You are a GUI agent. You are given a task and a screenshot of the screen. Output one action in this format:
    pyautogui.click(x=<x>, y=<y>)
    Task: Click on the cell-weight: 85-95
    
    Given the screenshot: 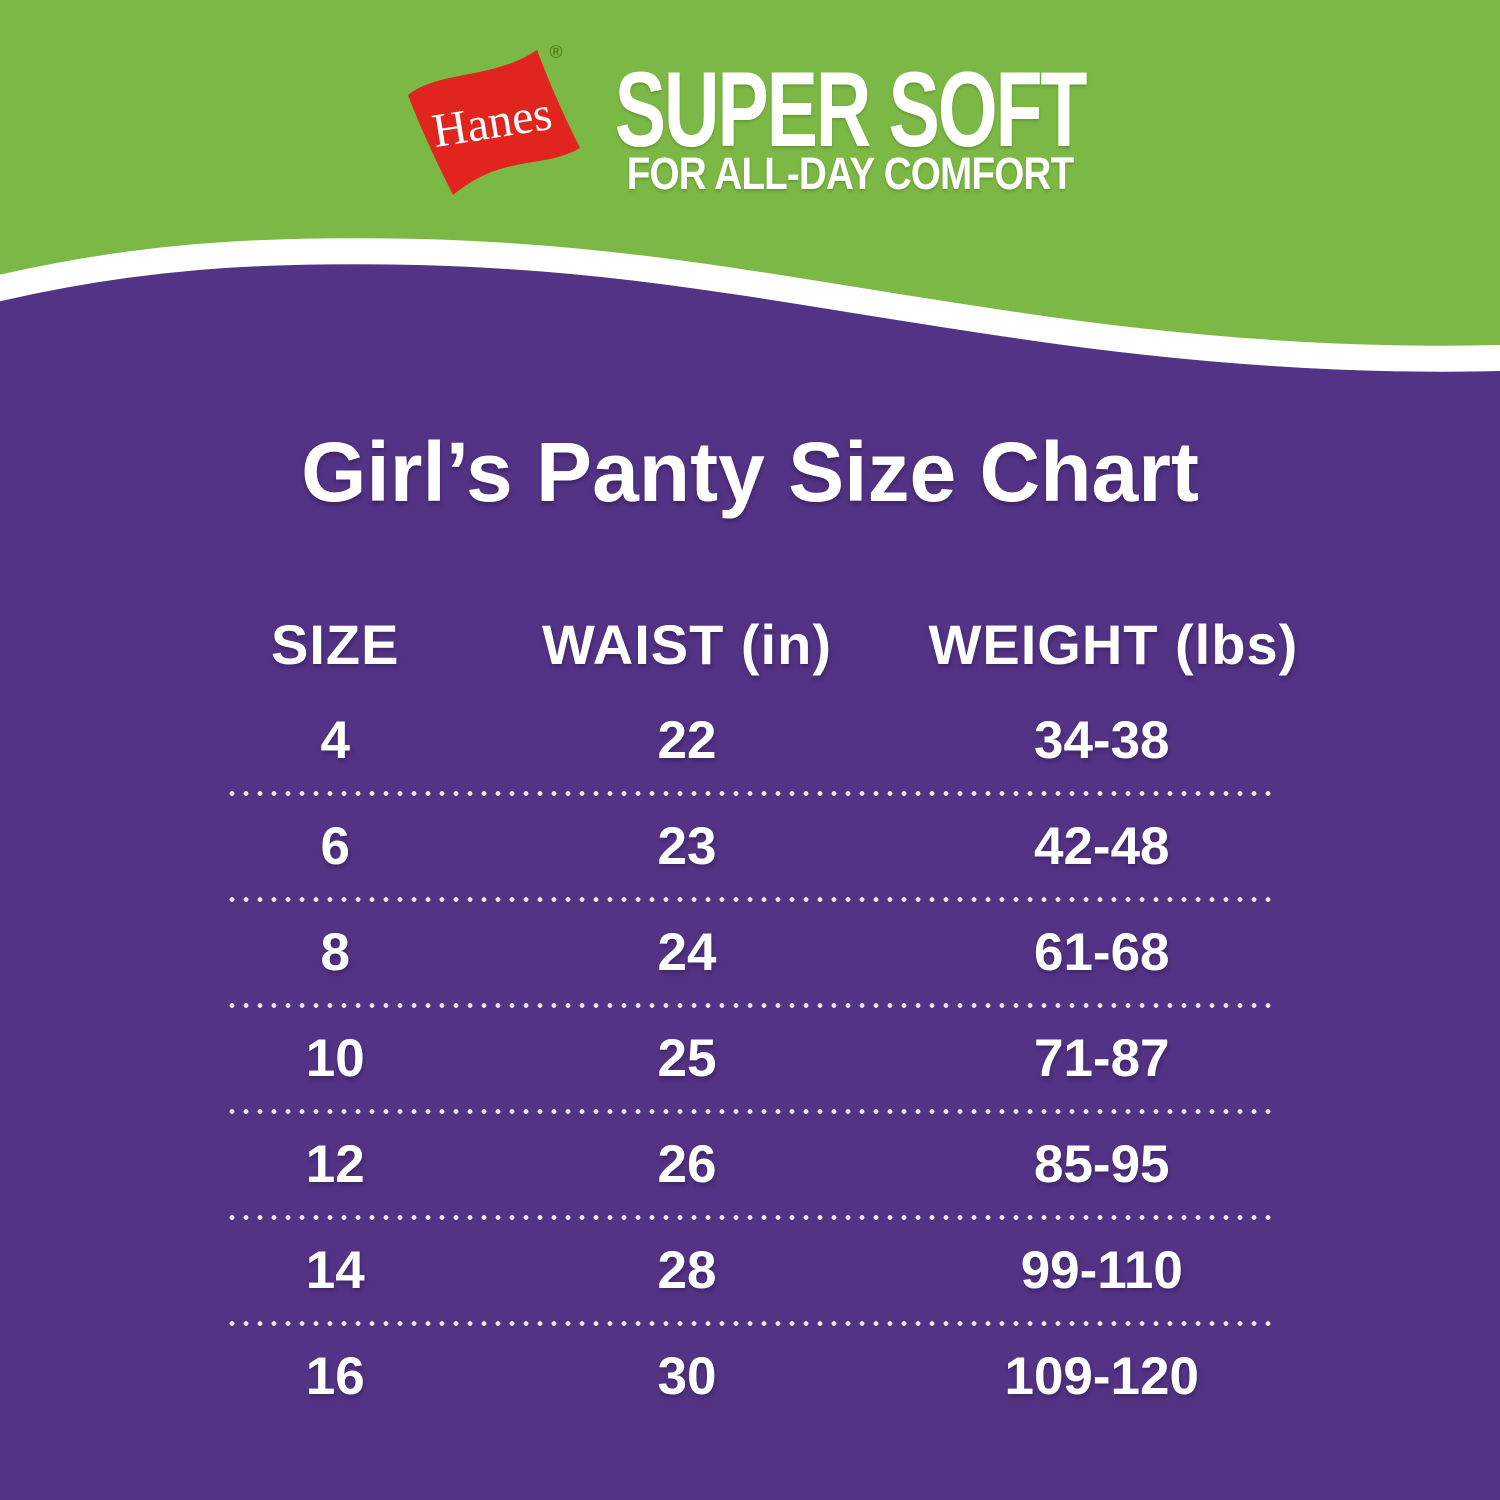 What is the action you would take?
    pyautogui.click(x=1101, y=1164)
    